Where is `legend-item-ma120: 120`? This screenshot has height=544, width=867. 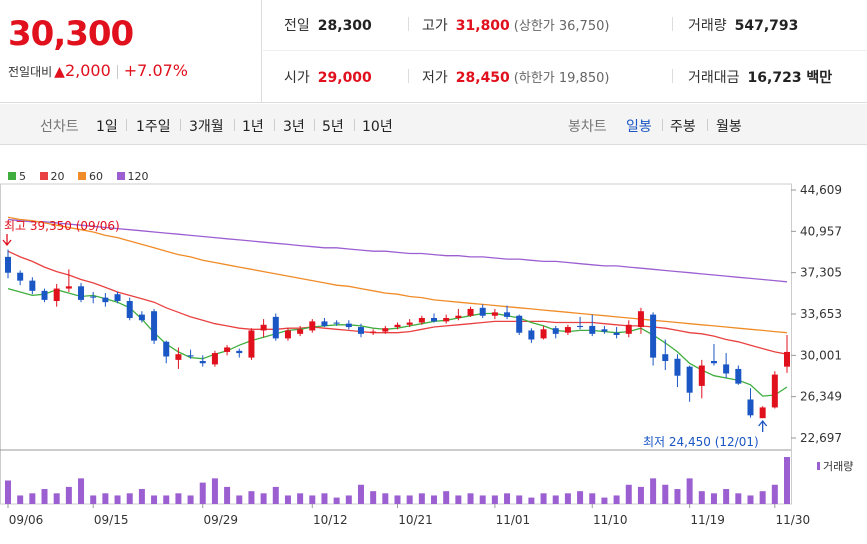 legend-item-ma120: 120 is located at coordinates (132, 176).